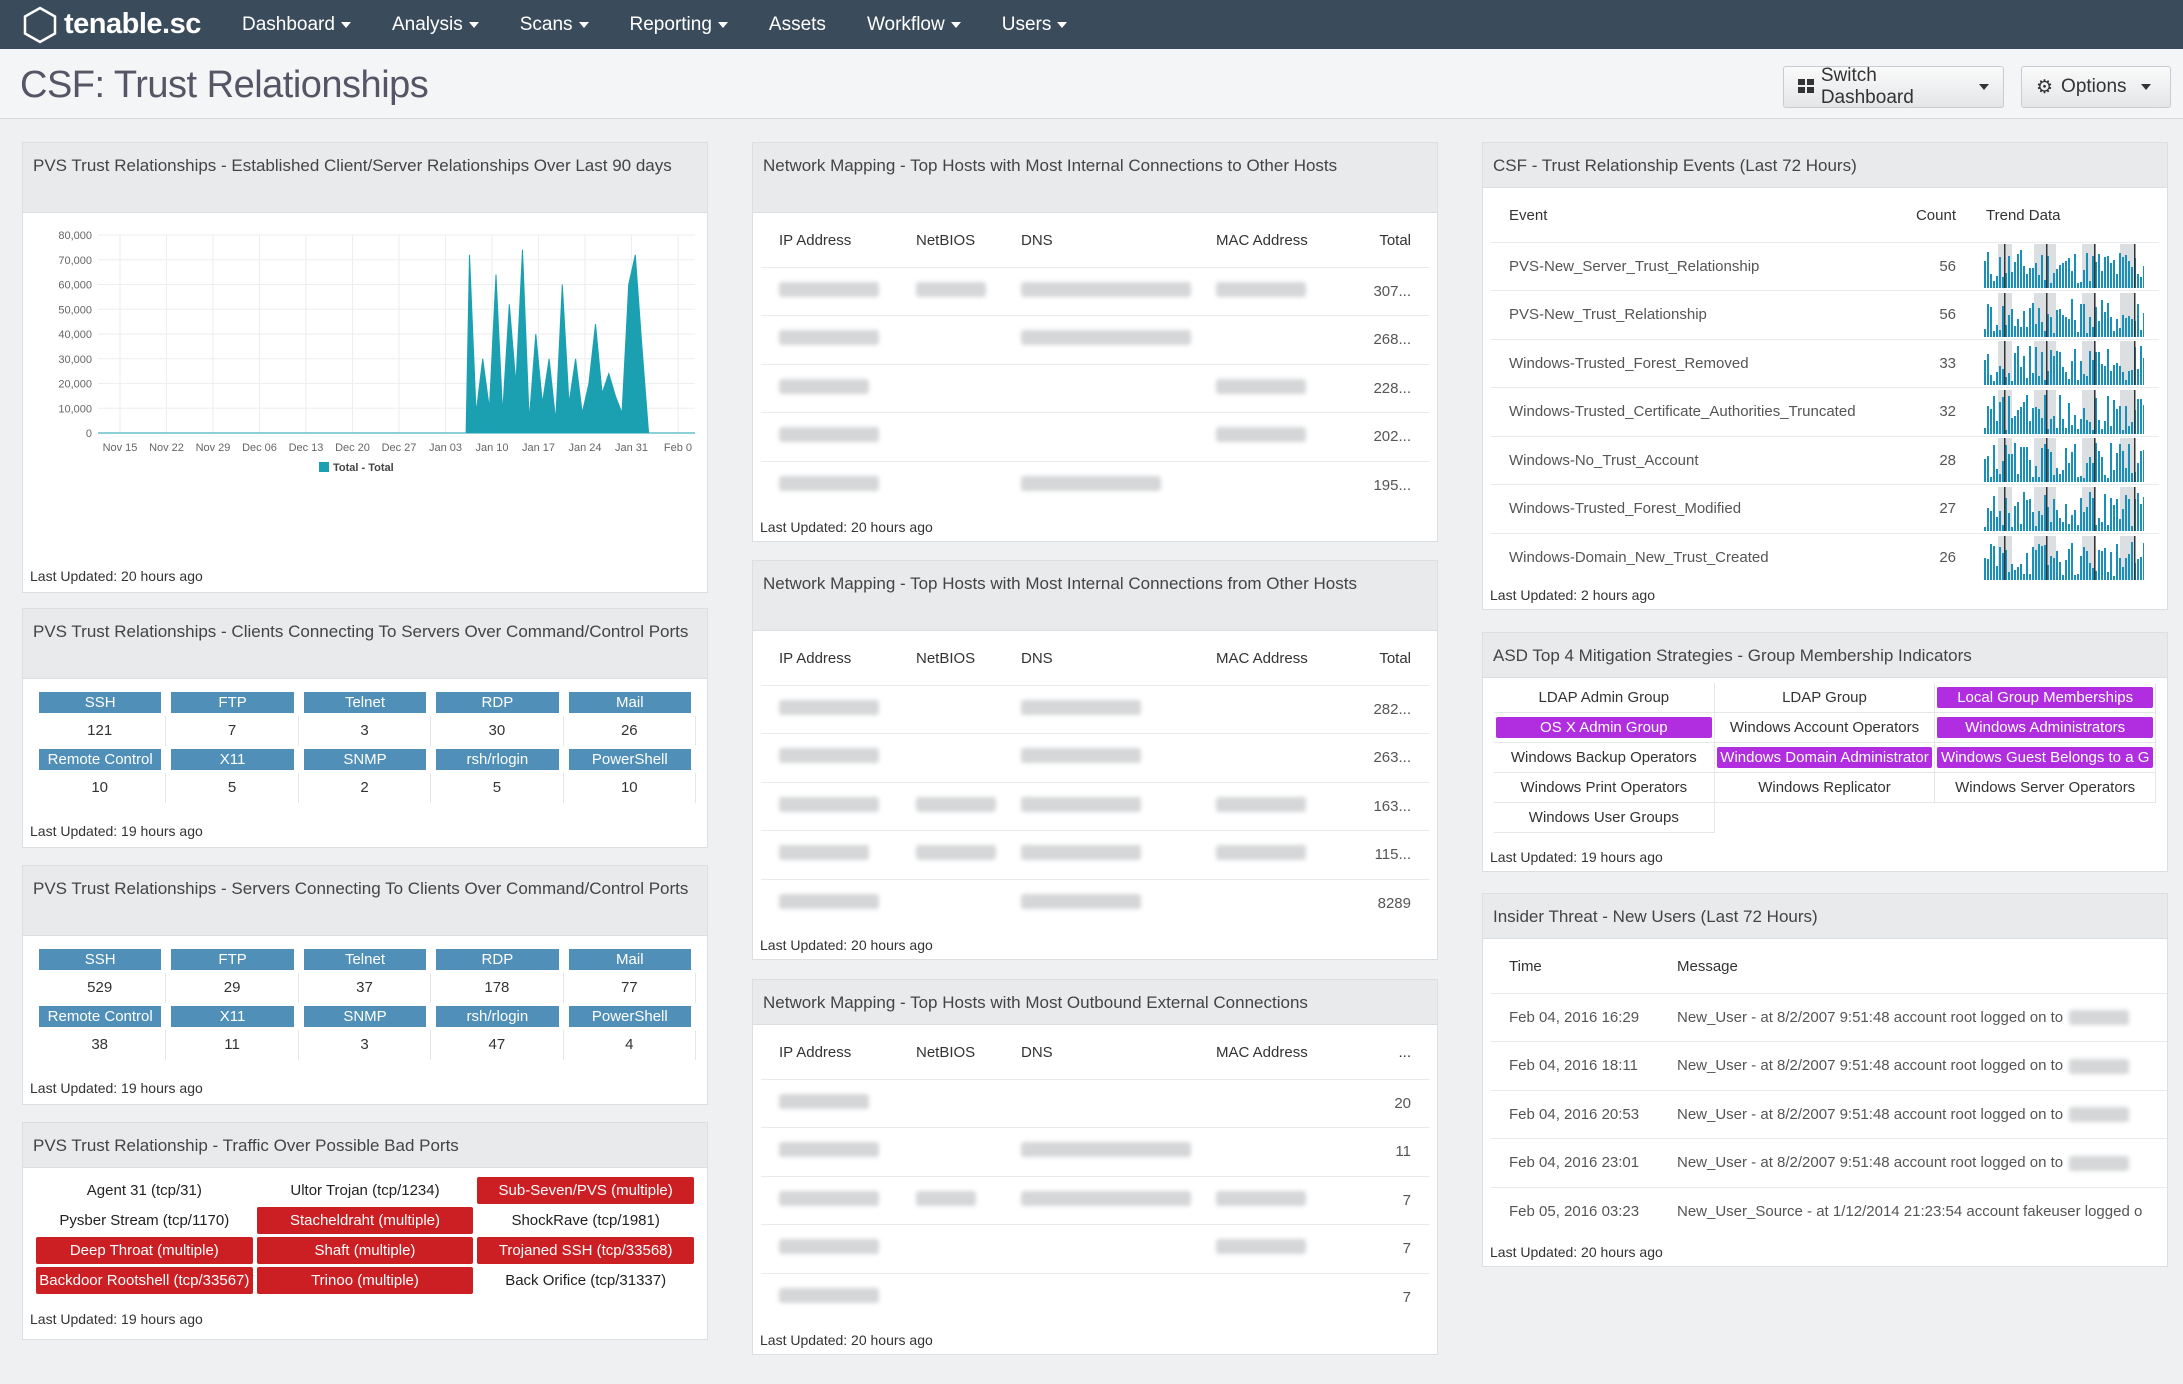 The image size is (2183, 1384). Describe the element at coordinates (497, 988) in the screenshot. I see `port-count: 178` at that location.